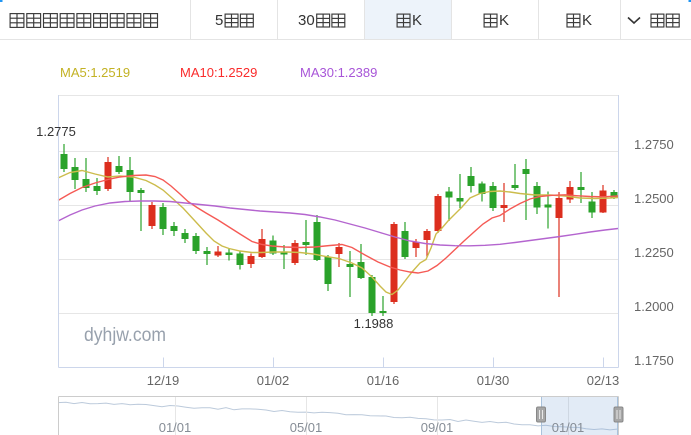 This screenshot has height=435, width=691. I want to click on svg-text: 1.1750, so click(654, 360).